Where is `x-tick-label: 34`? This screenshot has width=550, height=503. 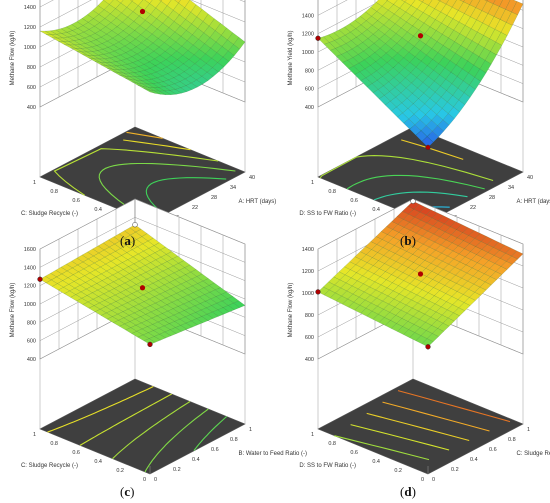 x-tick-label: 34 is located at coordinates (511, 188).